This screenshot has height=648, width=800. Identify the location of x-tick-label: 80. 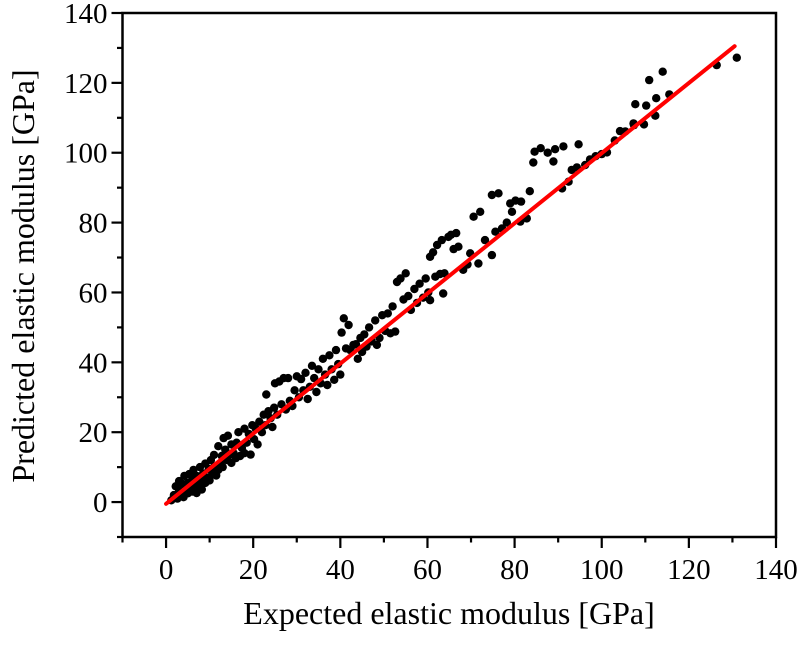
(514, 570).